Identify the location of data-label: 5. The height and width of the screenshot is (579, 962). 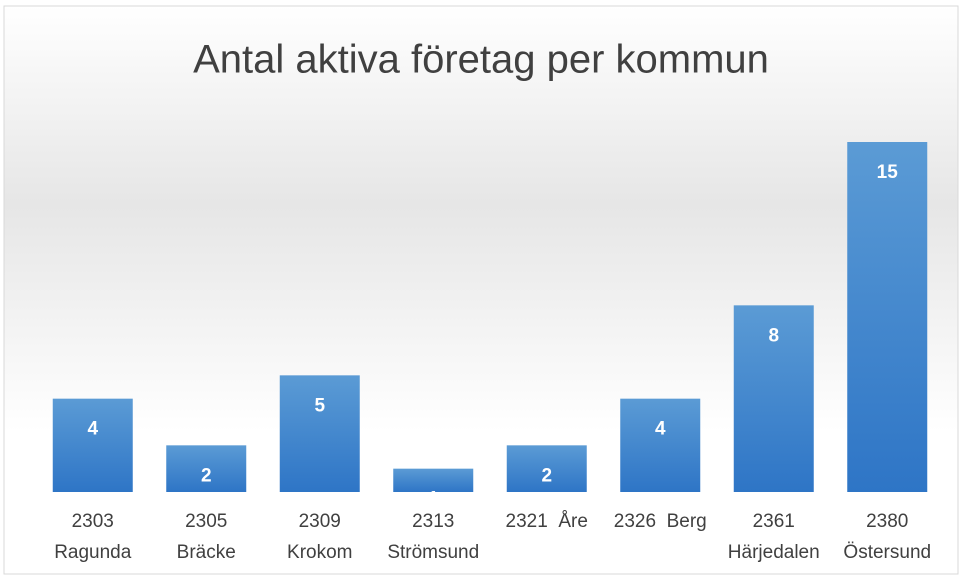
(319, 405).